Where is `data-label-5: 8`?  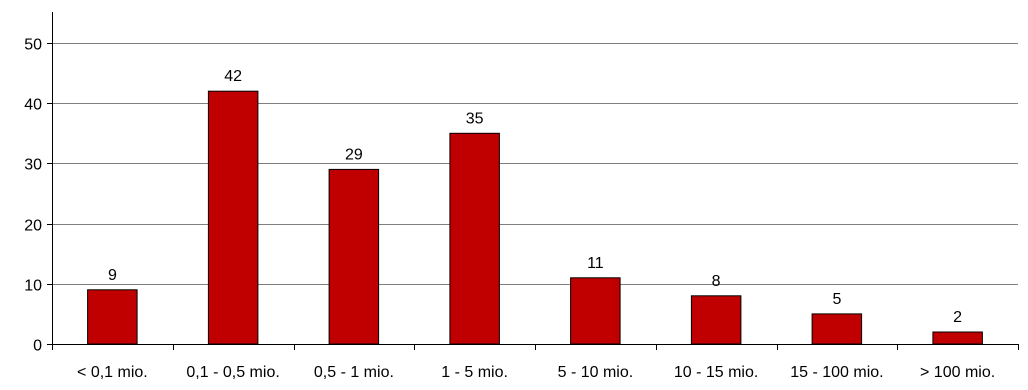 data-label-5: 8 is located at coordinates (716, 281).